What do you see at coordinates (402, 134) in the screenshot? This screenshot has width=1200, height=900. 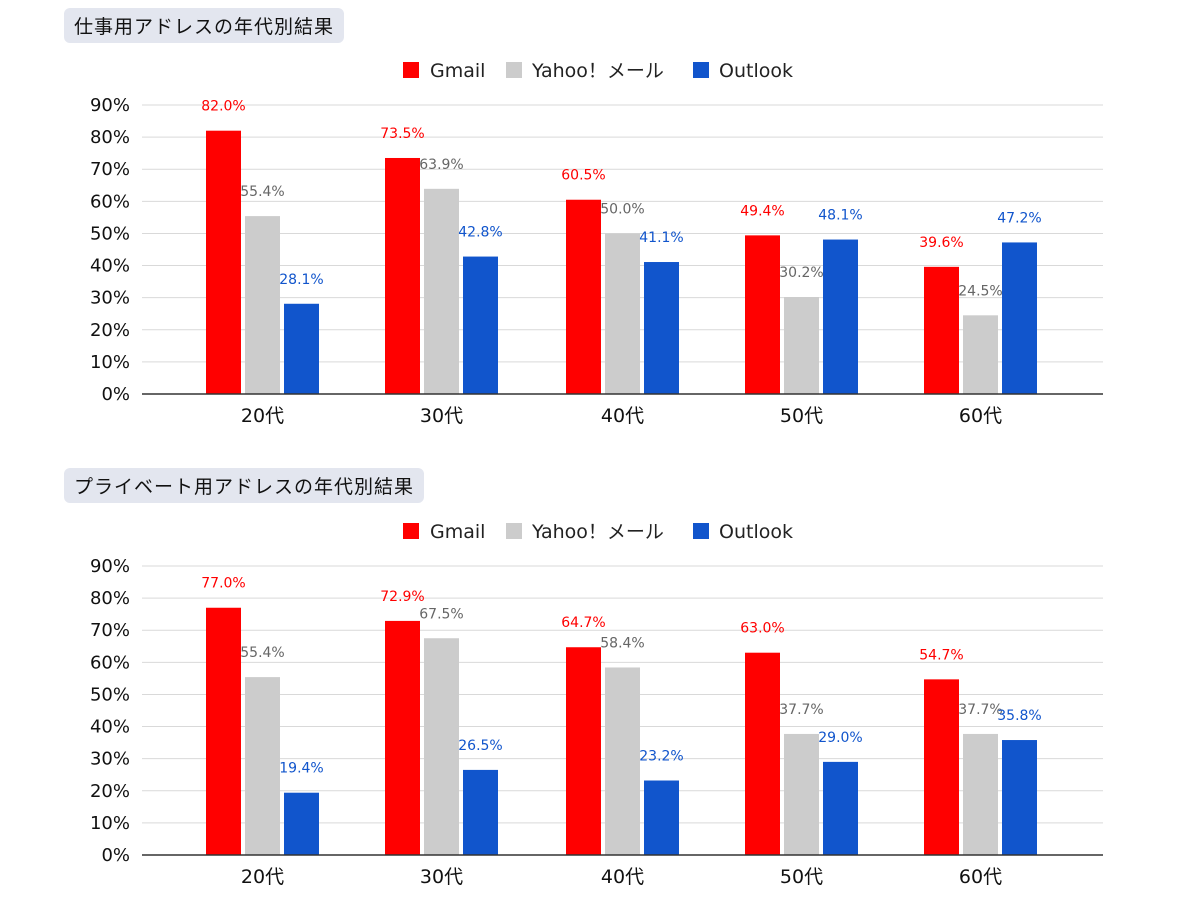 I see `data-label-gmail: 73.5%` at bounding box center [402, 134].